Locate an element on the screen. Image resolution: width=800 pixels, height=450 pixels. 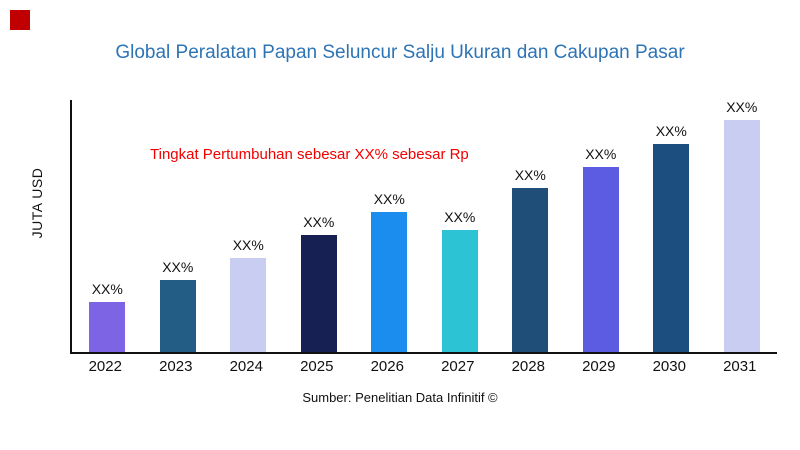
brand-square is located at coordinates (20, 20).